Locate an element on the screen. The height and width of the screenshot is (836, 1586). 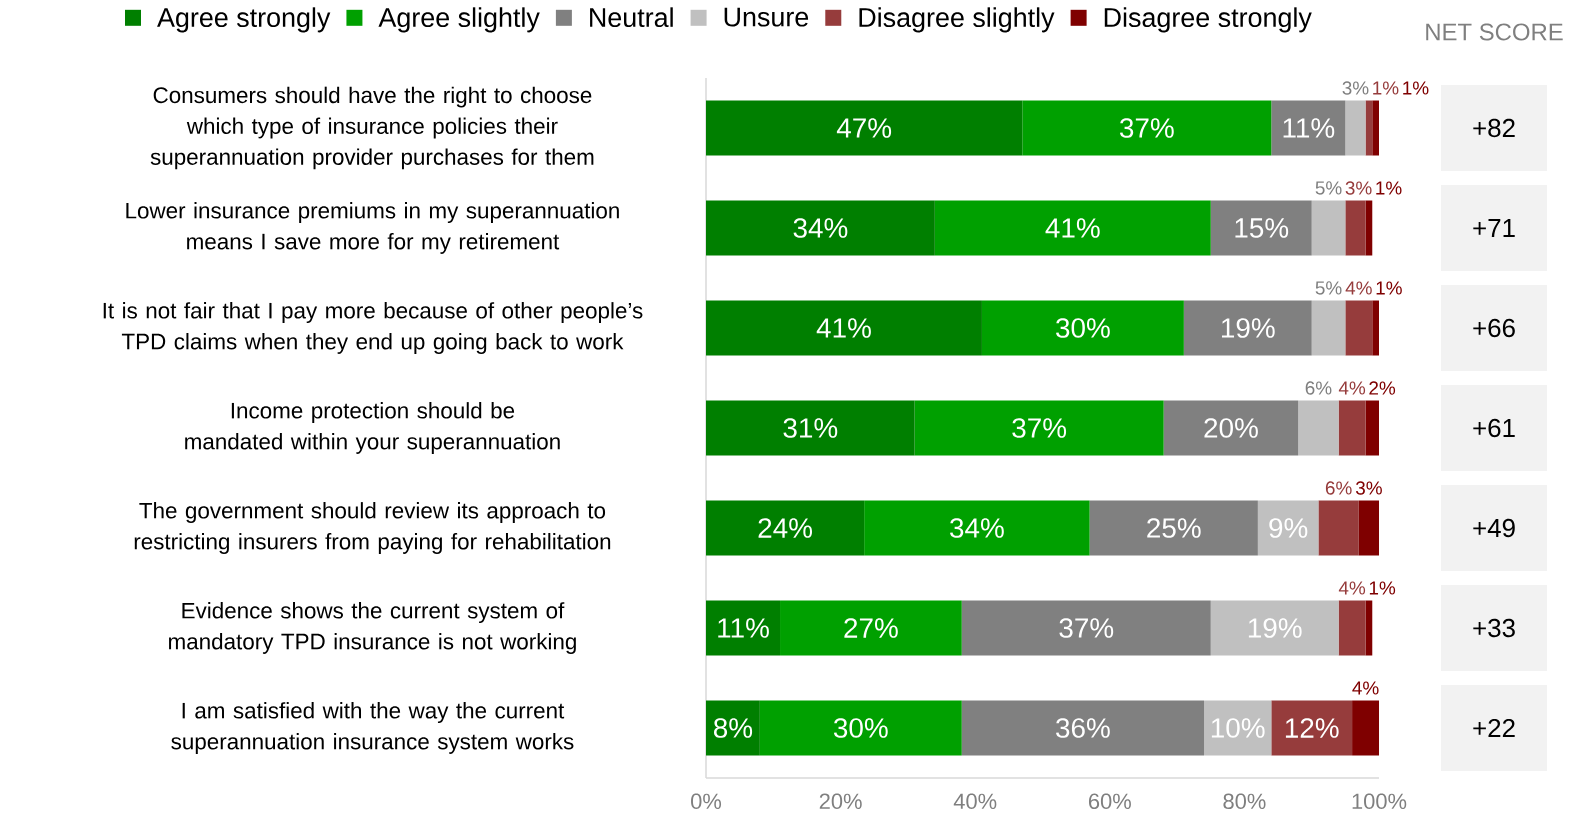
y-tick-label: I am satisfied with the way the current superannuation insurance system works is located at coordinates (372, 728).